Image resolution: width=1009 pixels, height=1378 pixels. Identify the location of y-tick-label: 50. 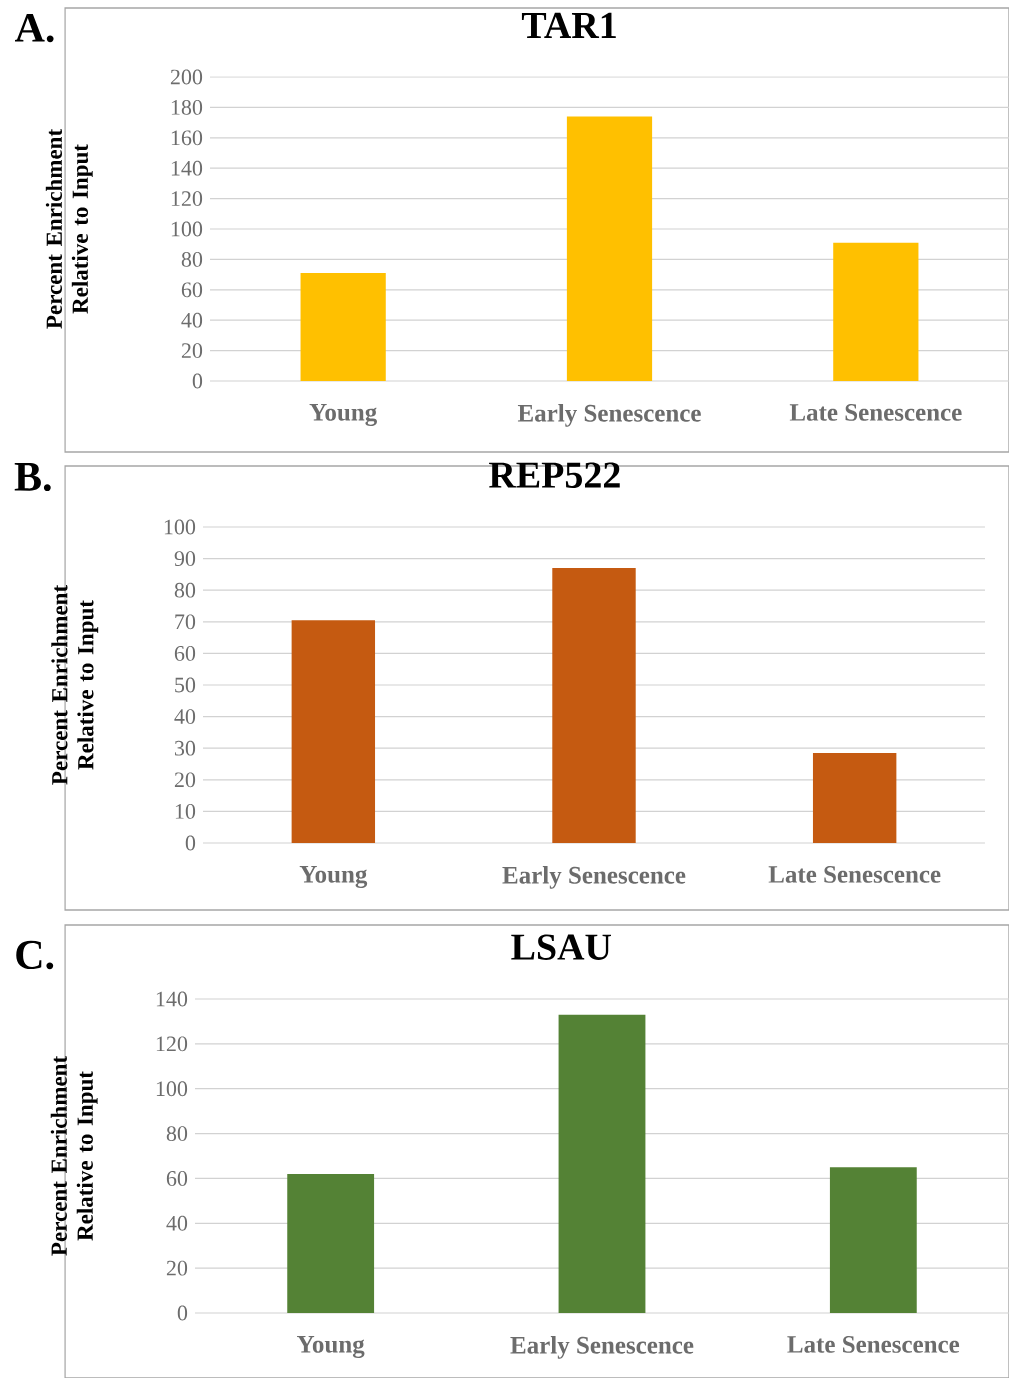
(185, 685).